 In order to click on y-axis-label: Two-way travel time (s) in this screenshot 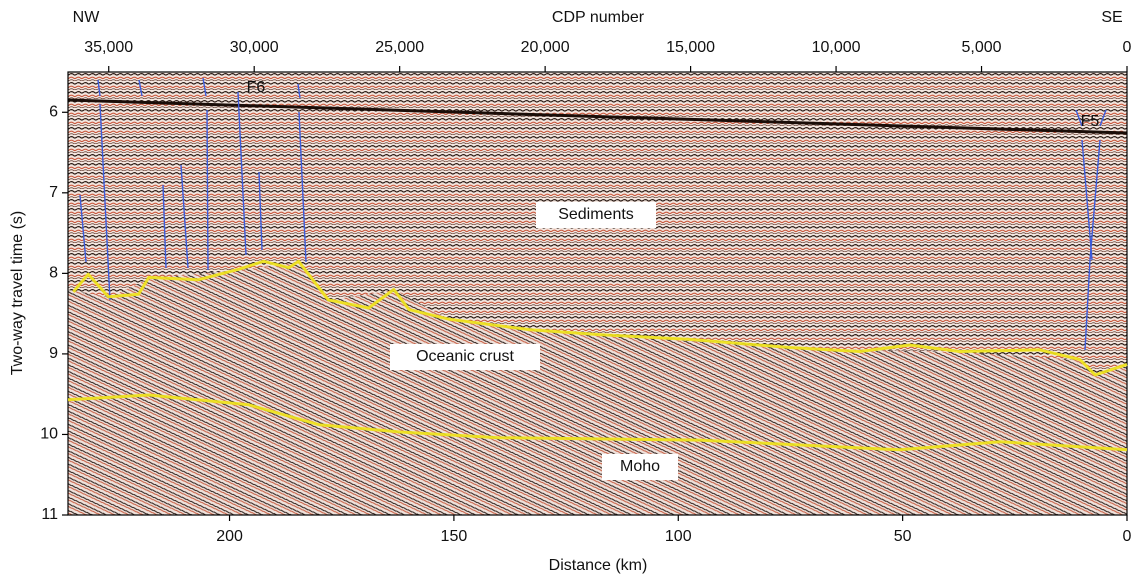, I will do `click(17, 293)`.